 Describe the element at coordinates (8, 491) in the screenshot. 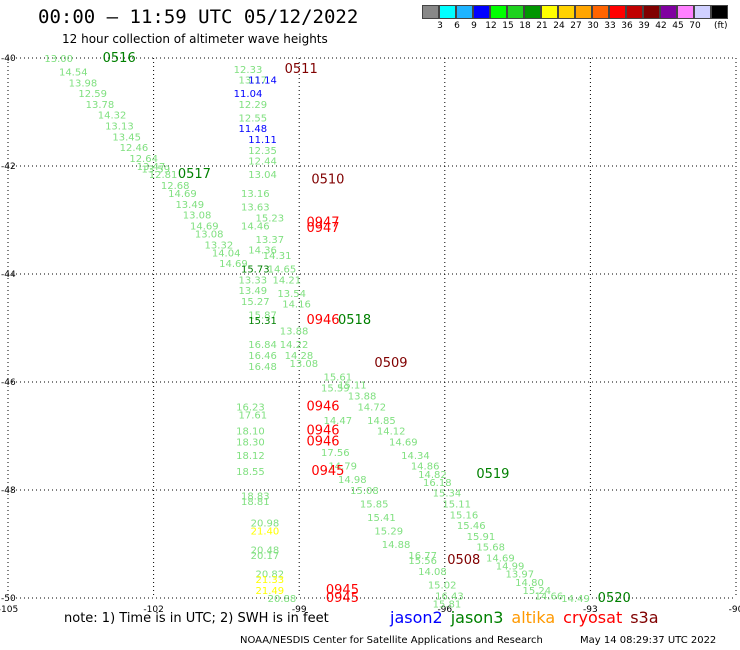

I see `y-tick-label: -48` at that location.